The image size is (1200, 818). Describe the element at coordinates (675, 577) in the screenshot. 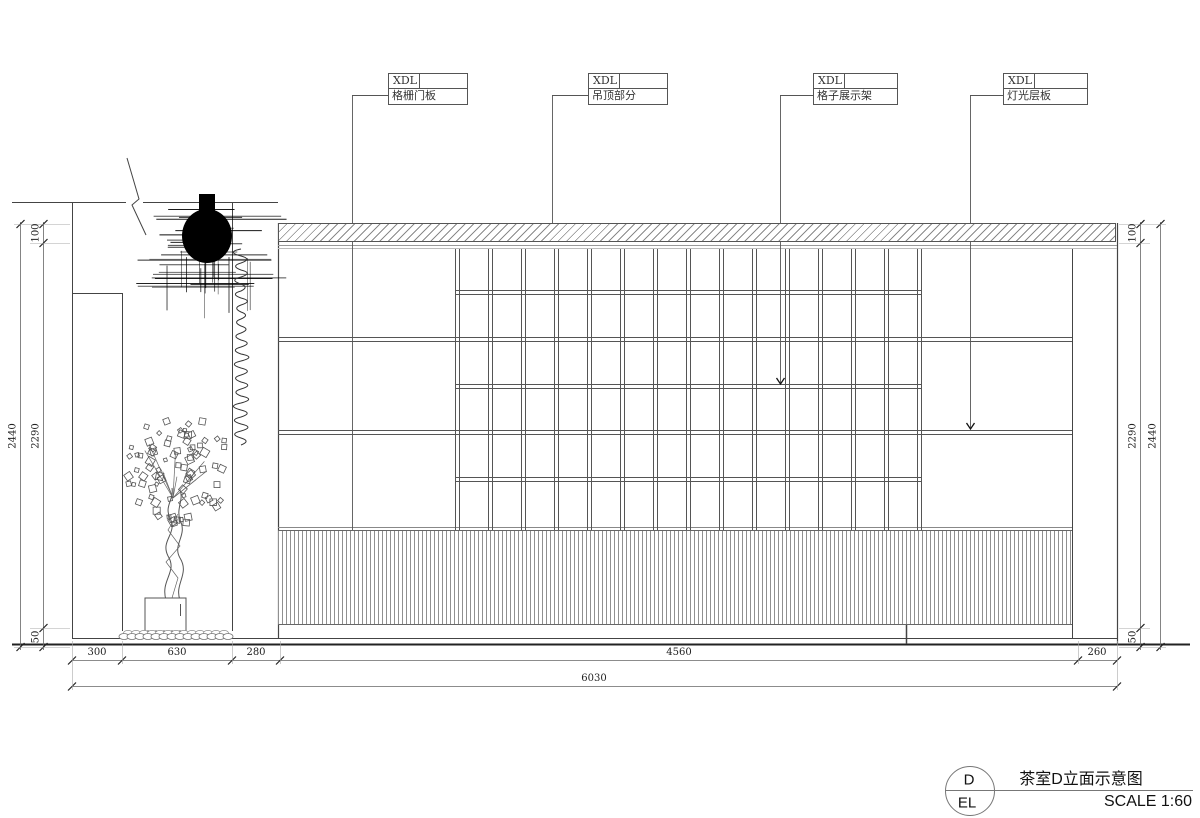

I see `slat-door-band` at that location.